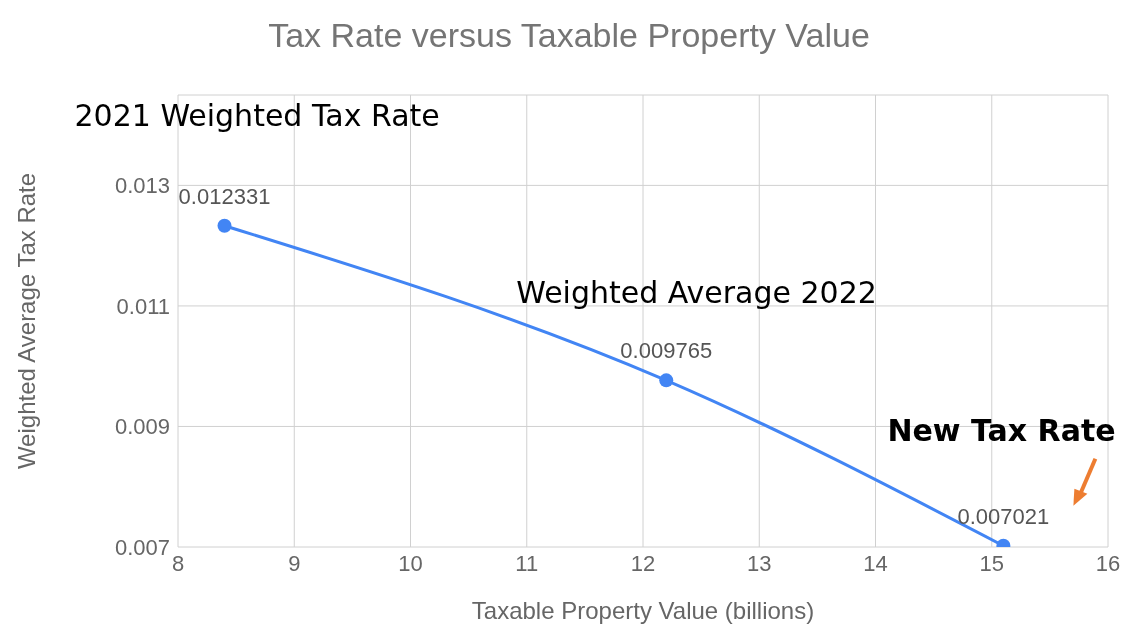  I want to click on y-tick-label: 0.007, so click(142, 547).